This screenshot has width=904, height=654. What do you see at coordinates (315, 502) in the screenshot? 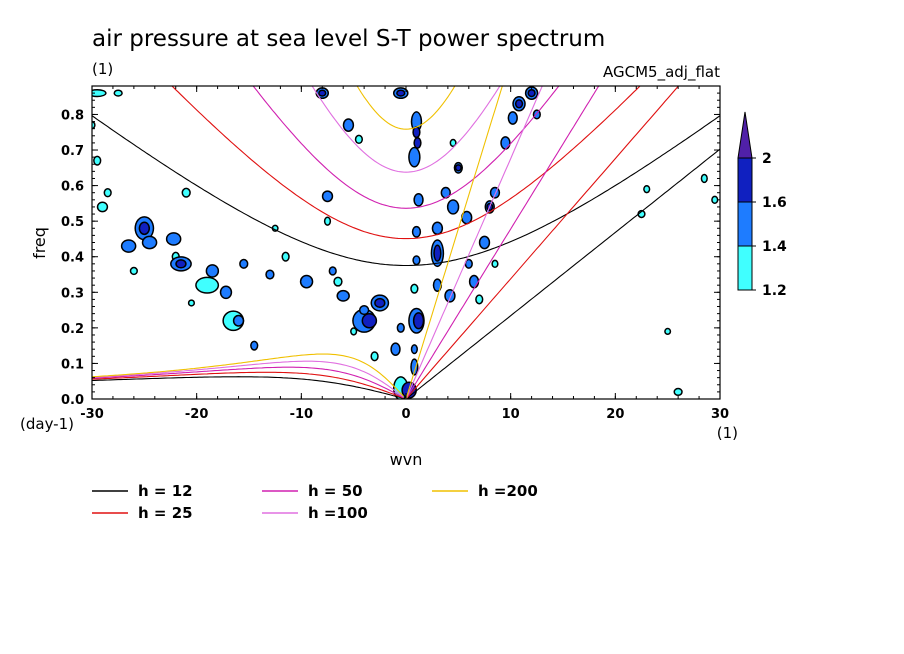
I see `legend: h = 12 h = 25 h = 50 h =100 h =200` at bounding box center [315, 502].